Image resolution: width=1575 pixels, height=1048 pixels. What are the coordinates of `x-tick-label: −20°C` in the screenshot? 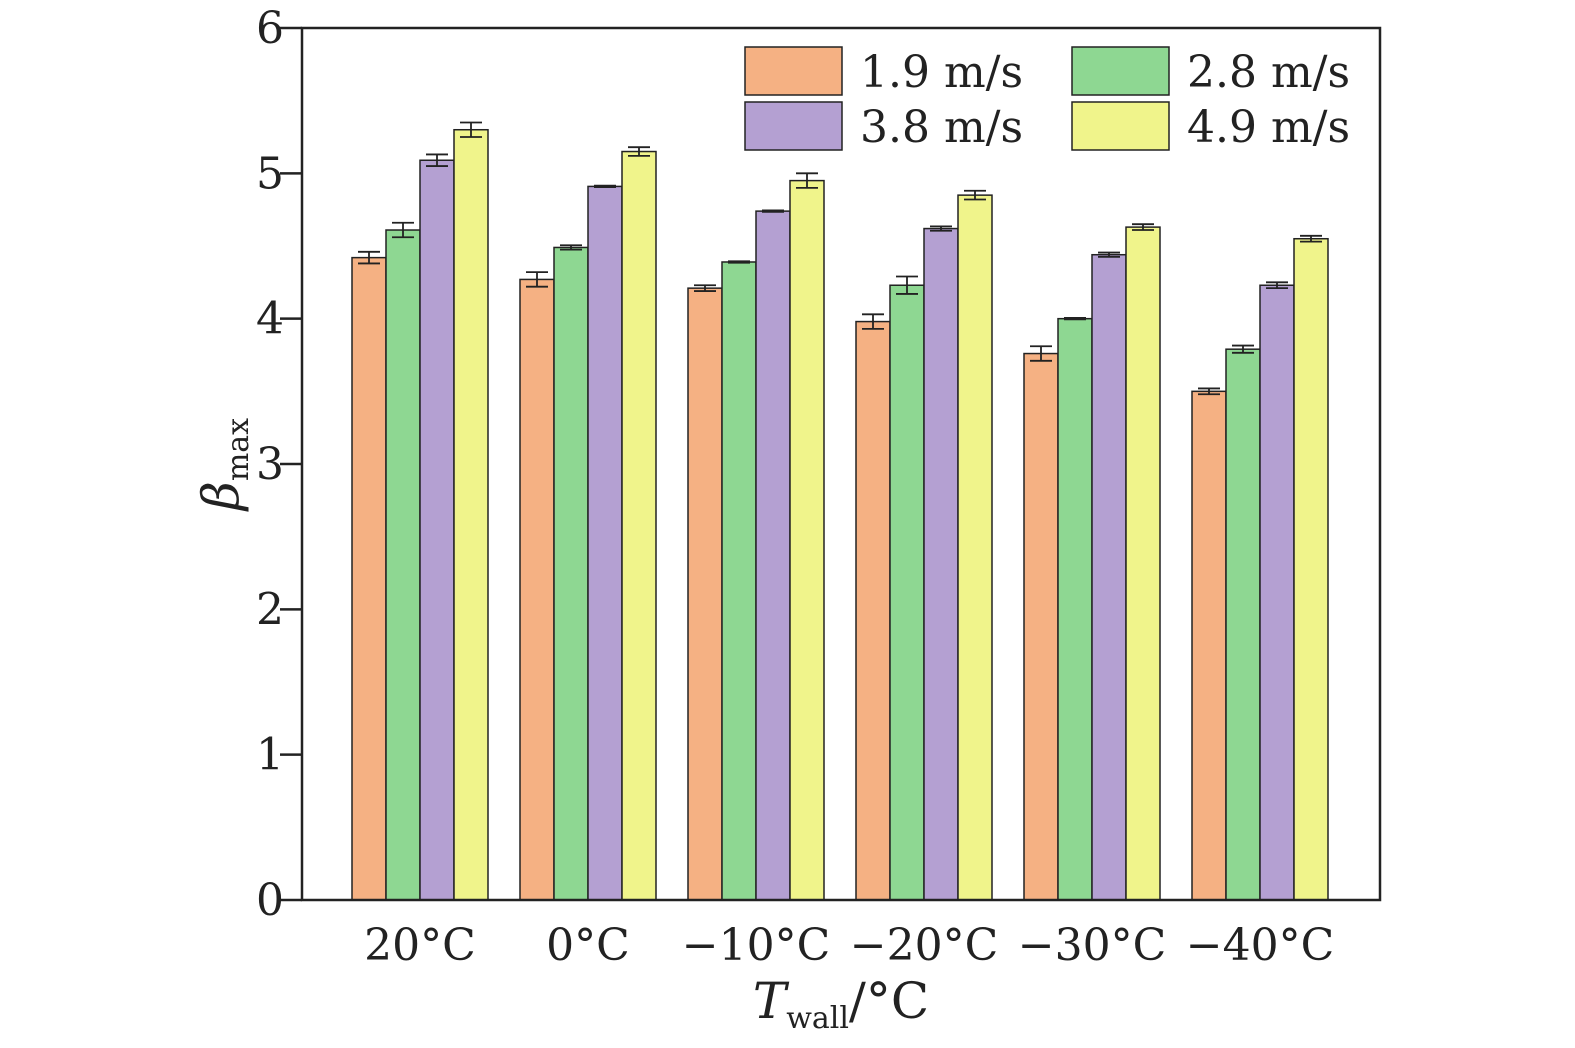 It's located at (924, 945).